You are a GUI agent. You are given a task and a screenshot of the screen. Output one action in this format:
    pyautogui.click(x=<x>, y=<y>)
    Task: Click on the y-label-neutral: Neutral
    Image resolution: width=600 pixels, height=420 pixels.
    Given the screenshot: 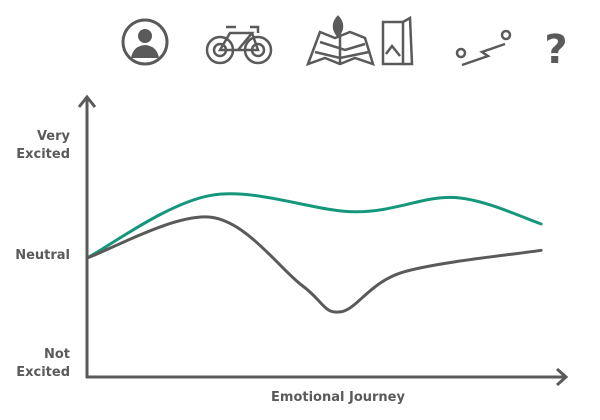 What is the action you would take?
    pyautogui.click(x=42, y=255)
    